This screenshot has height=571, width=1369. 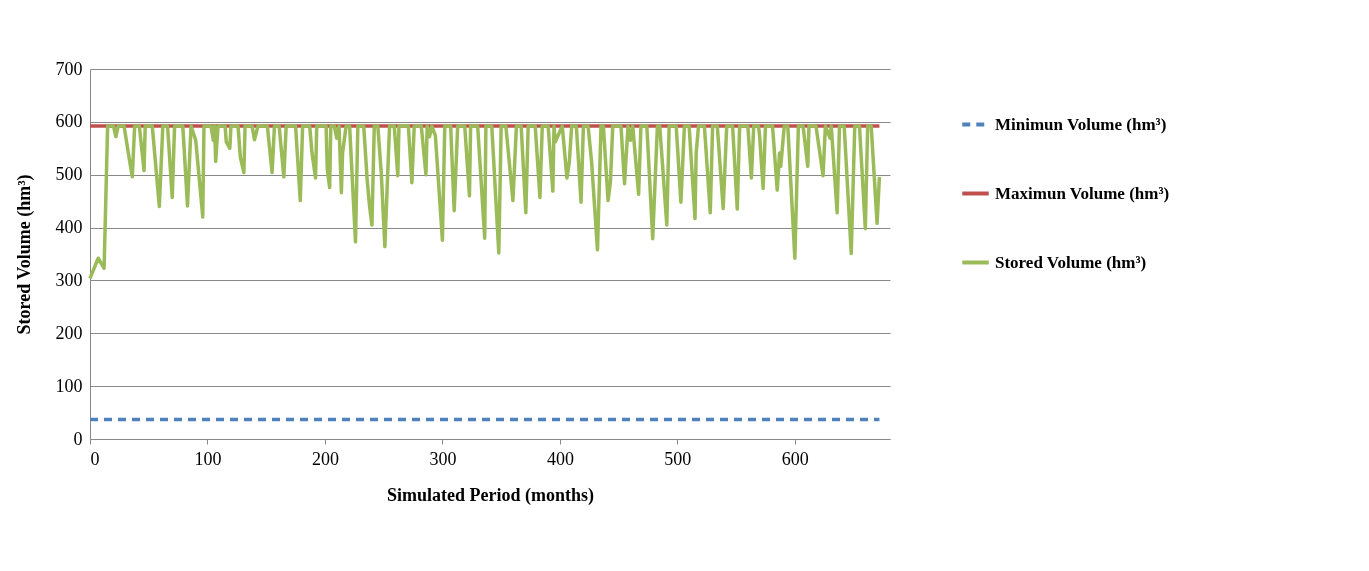 What do you see at coordinates (678, 458) in the screenshot?
I see `x-tick-label: 500` at bounding box center [678, 458].